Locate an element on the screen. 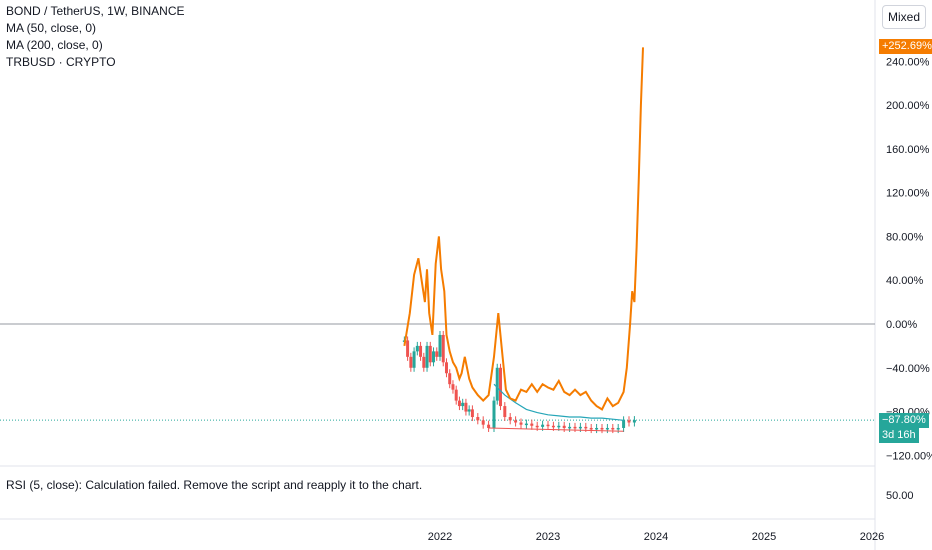 Image resolution: width=932 pixels, height=550 pixels. support-line-stroke is located at coordinates (556, 429).